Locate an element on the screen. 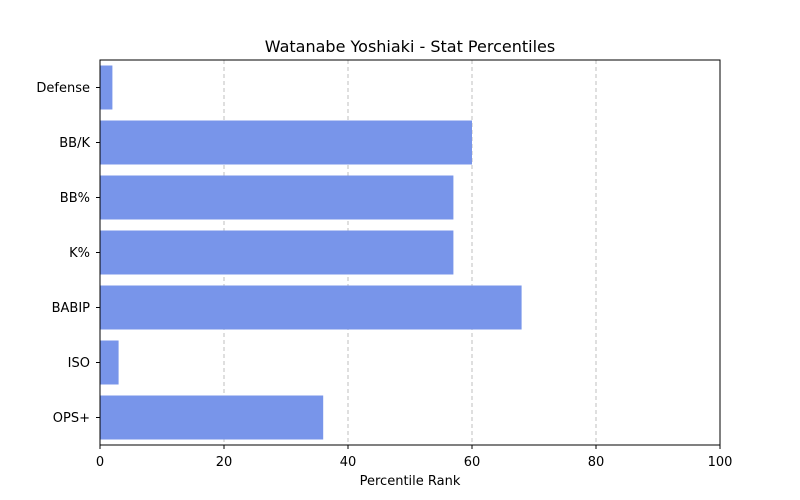  chart-title: Watanabe Yoshiaki - Stat Percentiles is located at coordinates (410, 46).